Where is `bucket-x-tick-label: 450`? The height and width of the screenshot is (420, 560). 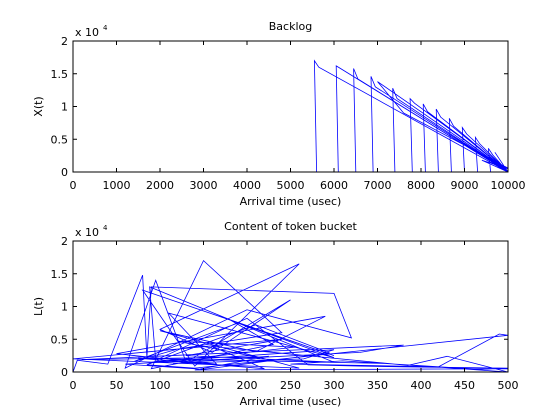 bucket-x-tick-label: 450 is located at coordinates (464, 385).